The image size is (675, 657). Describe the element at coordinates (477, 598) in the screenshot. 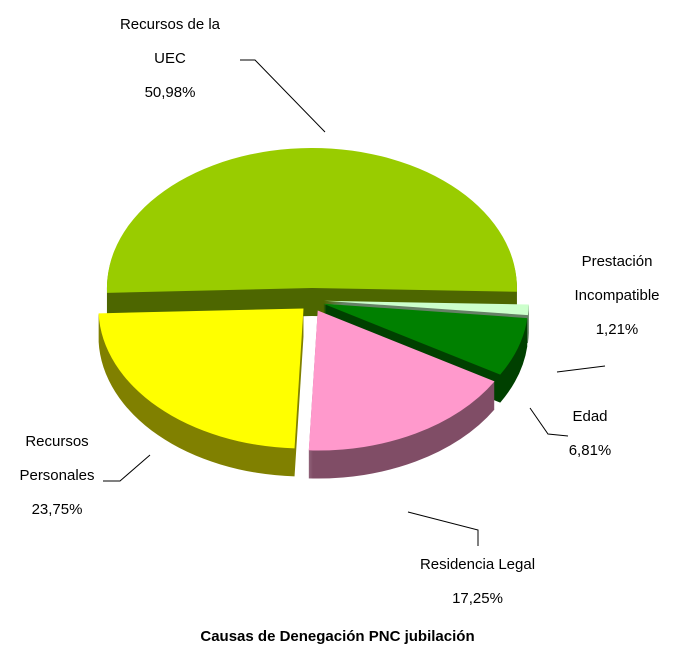

I see `value-label: 17,25%` at that location.